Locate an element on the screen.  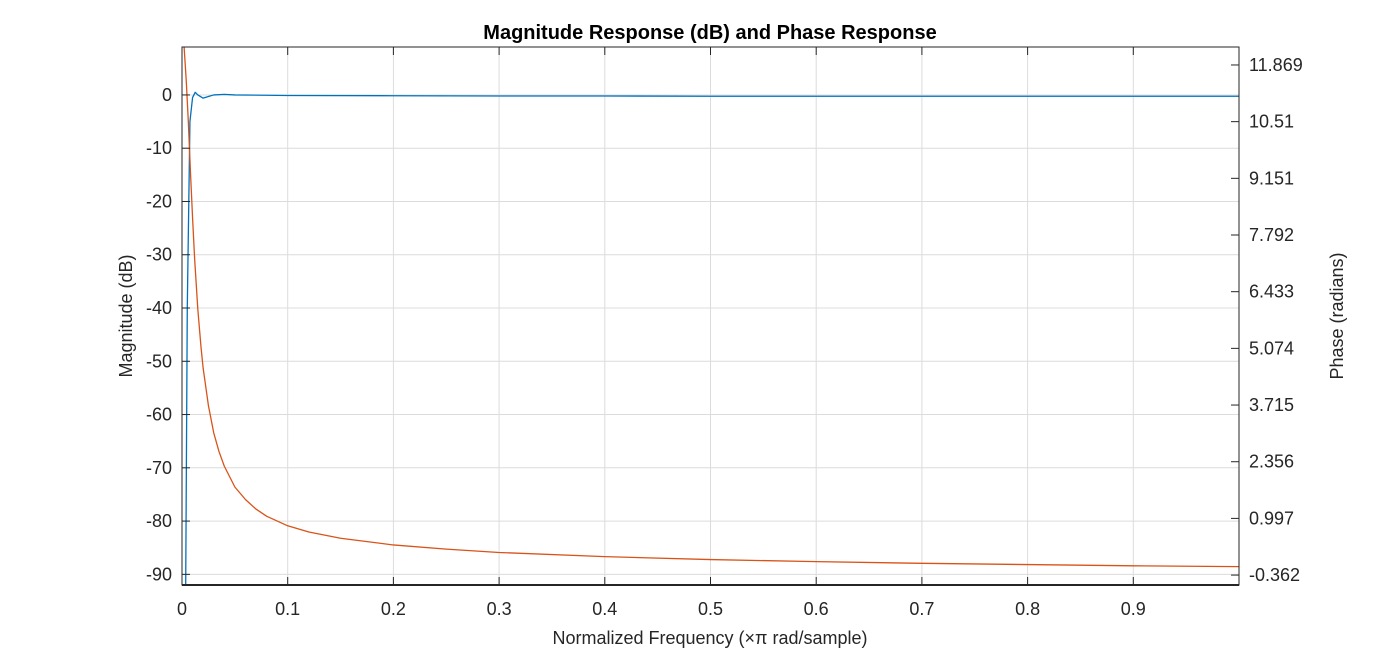
x-axis-label: Normalized Frequency (×π rad/sample) is located at coordinates (709, 638).